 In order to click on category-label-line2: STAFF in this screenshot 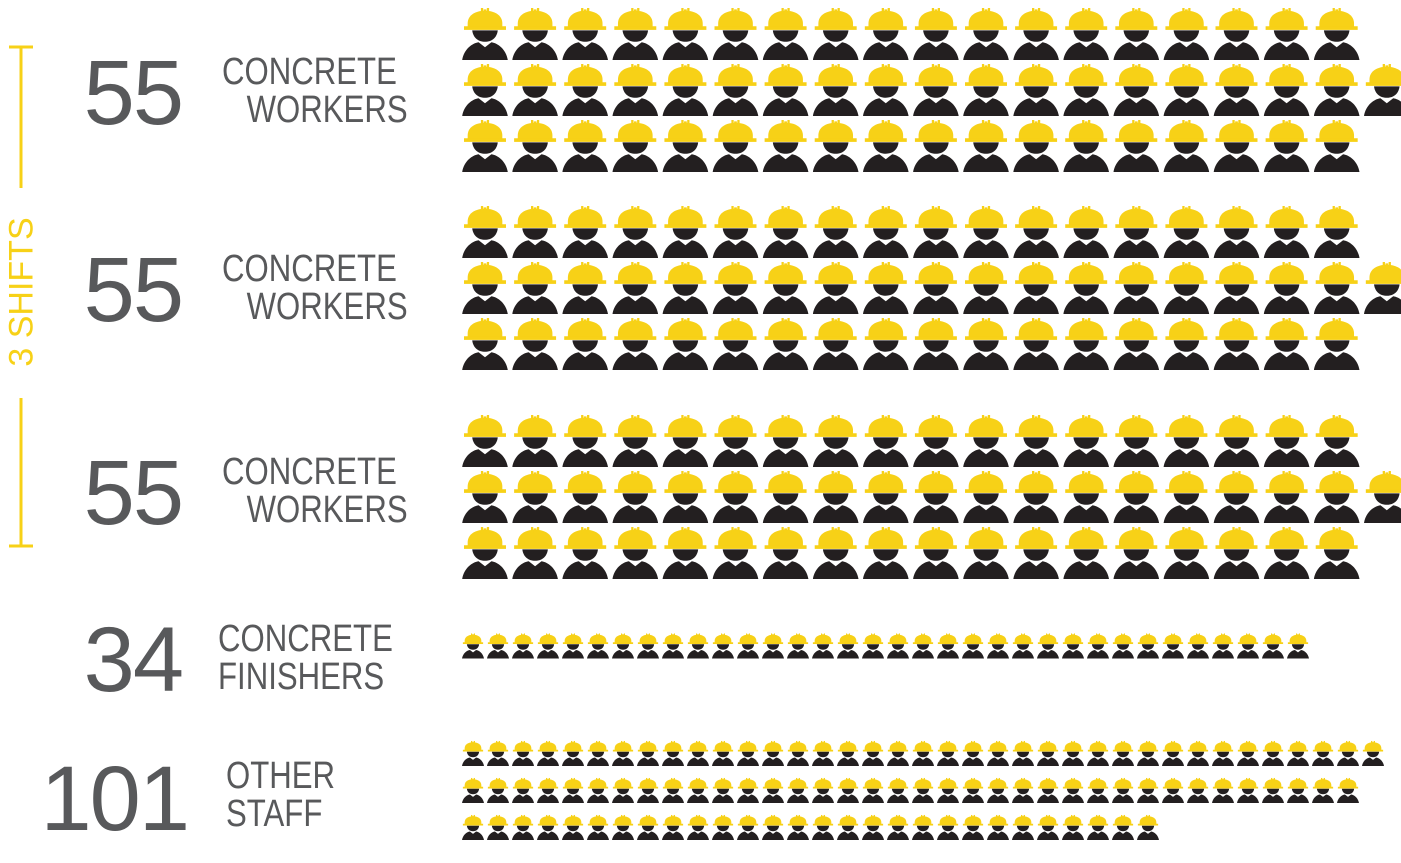, I will do `click(274, 814)`.